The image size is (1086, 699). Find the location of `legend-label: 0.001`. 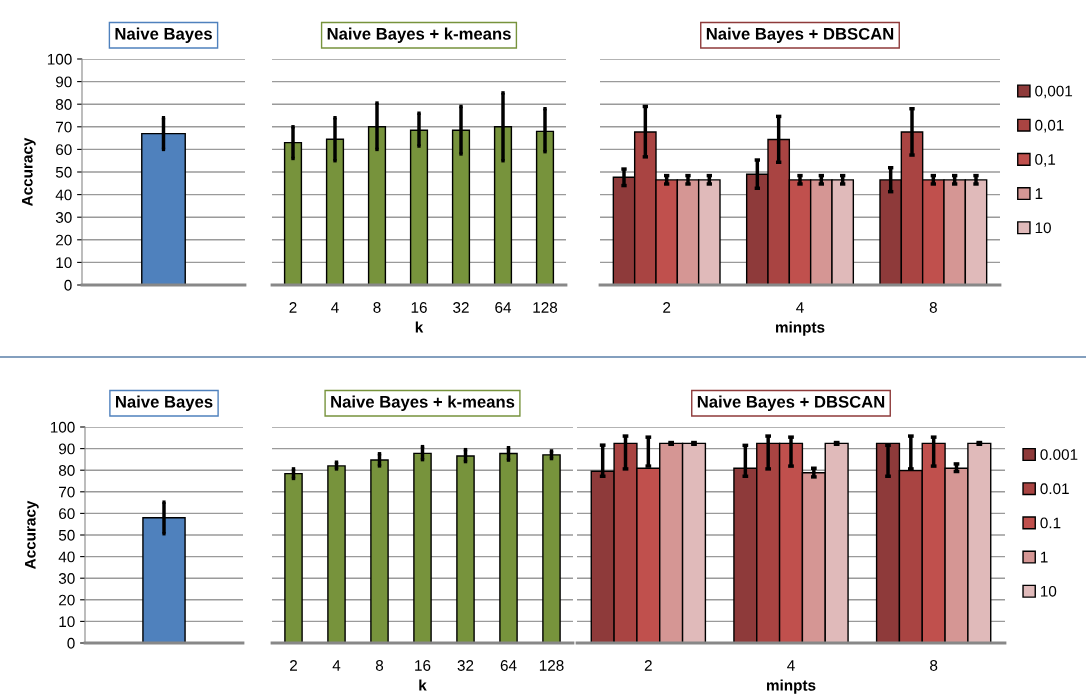

legend-label: 0.001 is located at coordinates (1059, 454).